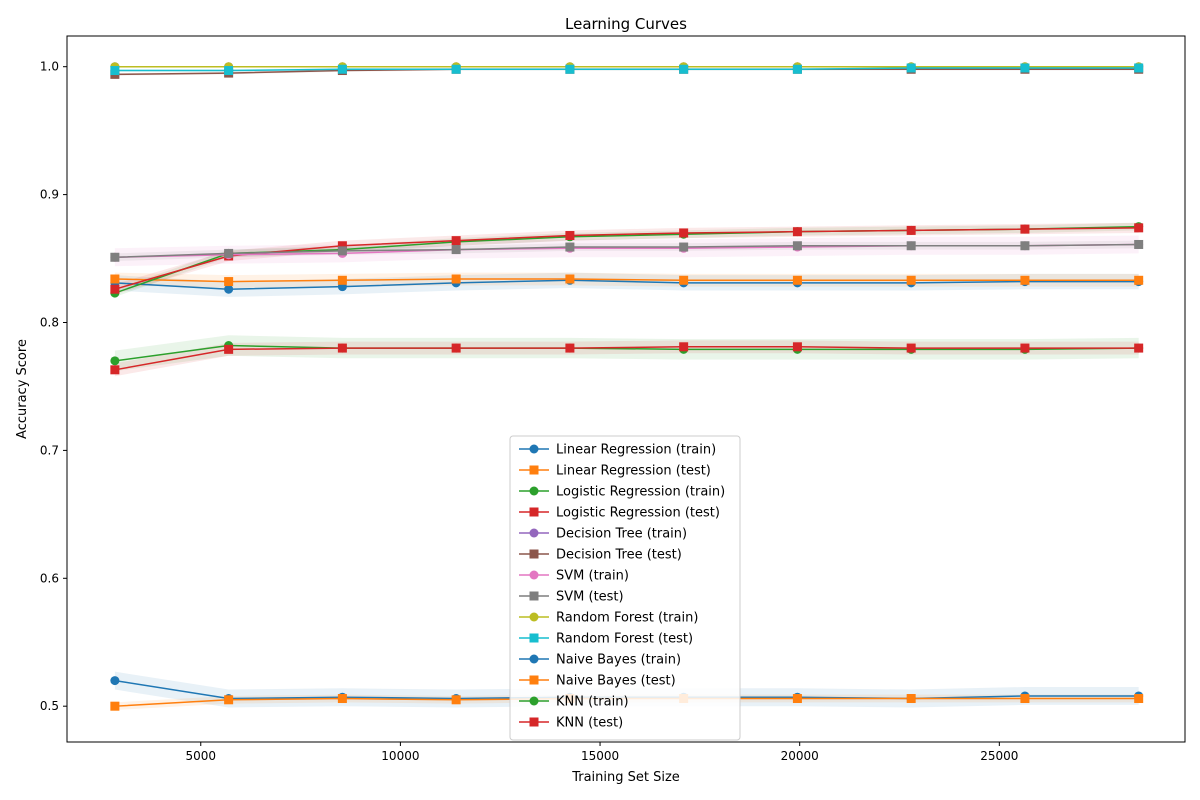 Image resolution: width=1200 pixels, height=800 pixels. Describe the element at coordinates (115, 681) in the screenshot. I see `naive-bayes-train-point` at that location.